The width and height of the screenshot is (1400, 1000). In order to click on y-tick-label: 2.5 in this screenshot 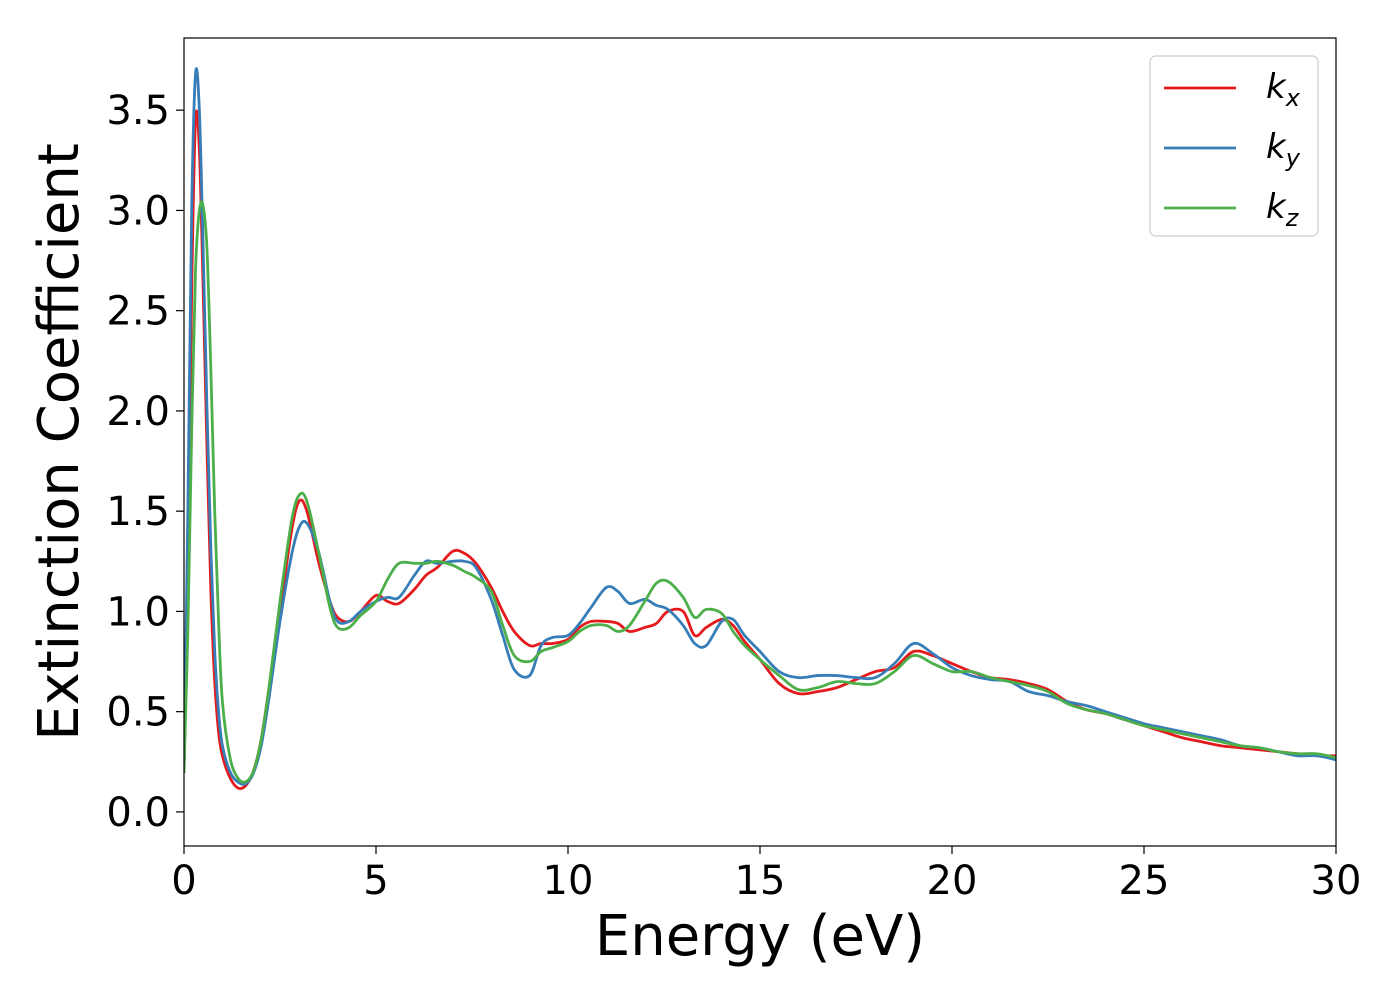, I will do `click(138, 312)`.